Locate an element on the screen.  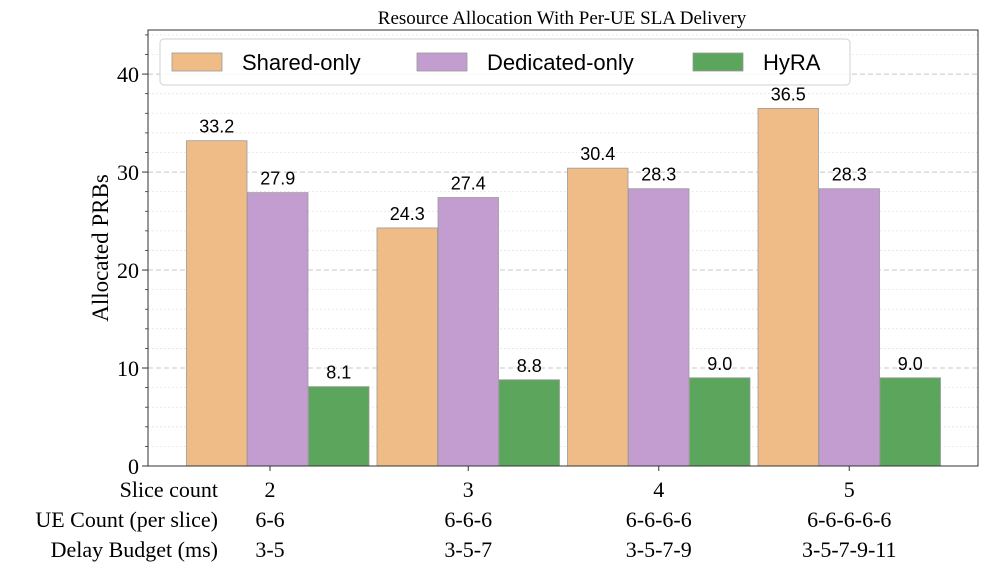
legend-label: Dedicated-only is located at coordinates (560, 62).